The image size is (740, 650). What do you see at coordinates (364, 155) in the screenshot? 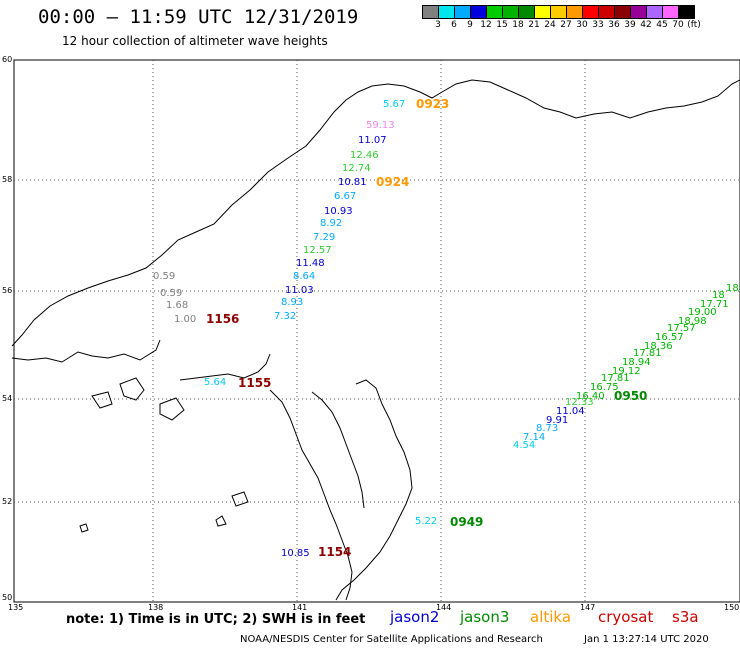
I see `wave-height-value: 12.46` at bounding box center [364, 155].